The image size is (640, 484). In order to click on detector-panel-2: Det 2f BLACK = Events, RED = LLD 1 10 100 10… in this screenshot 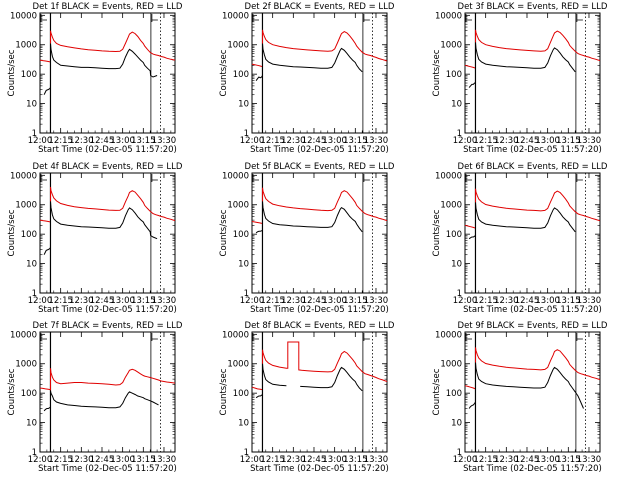, I will do `click(307, 78)`.